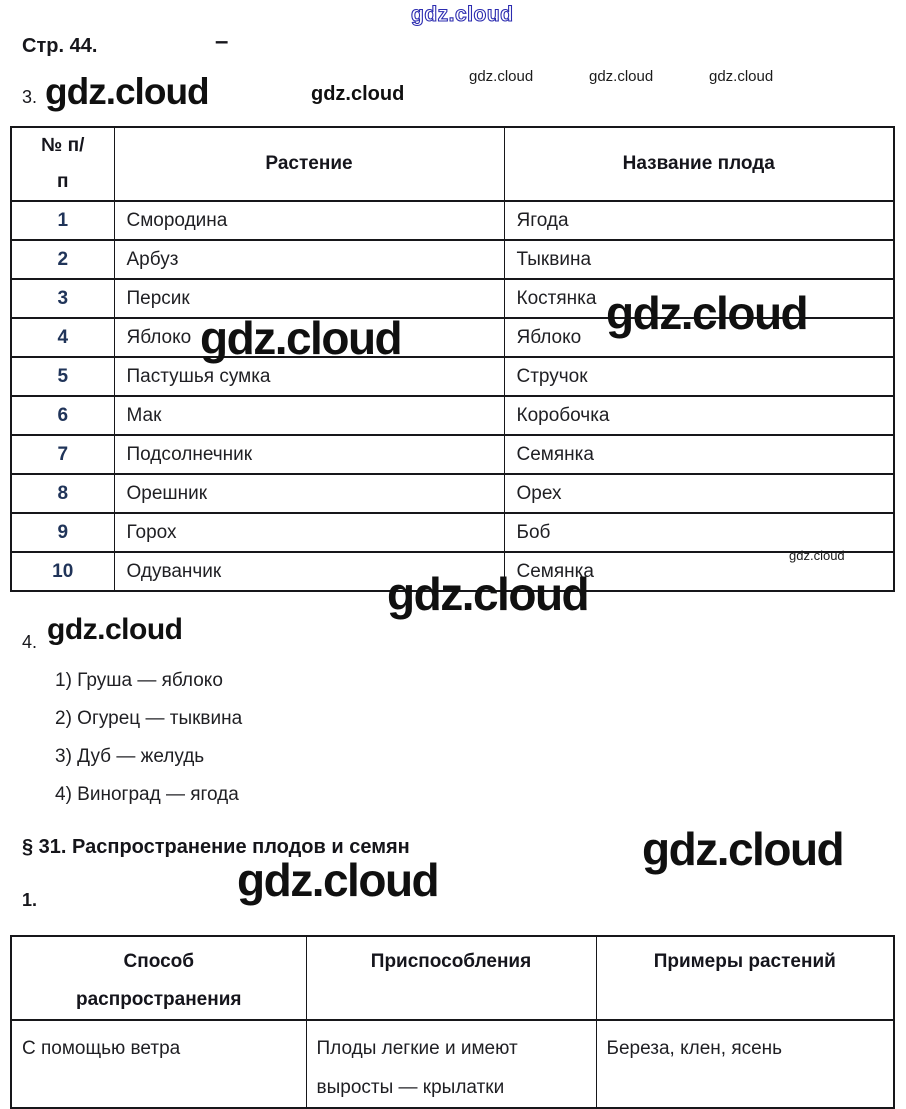  What do you see at coordinates (699, 493) in the screenshot?
I see `row-fruit: Орех` at bounding box center [699, 493].